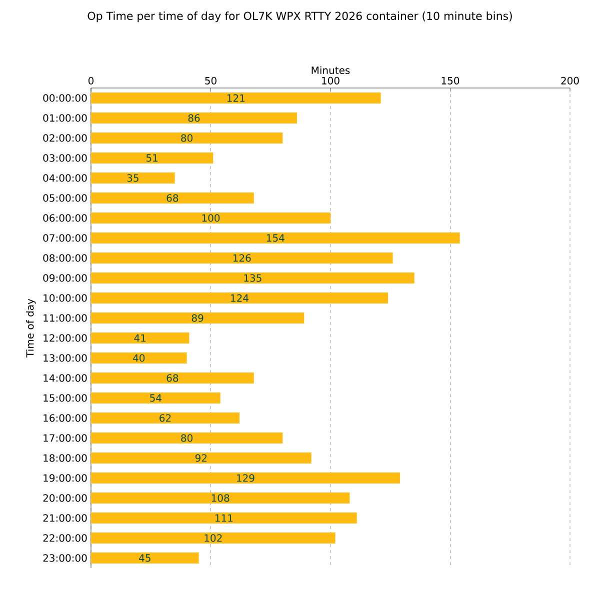 This screenshot has width=600, height=600. I want to click on data-label: 121, so click(236, 98).